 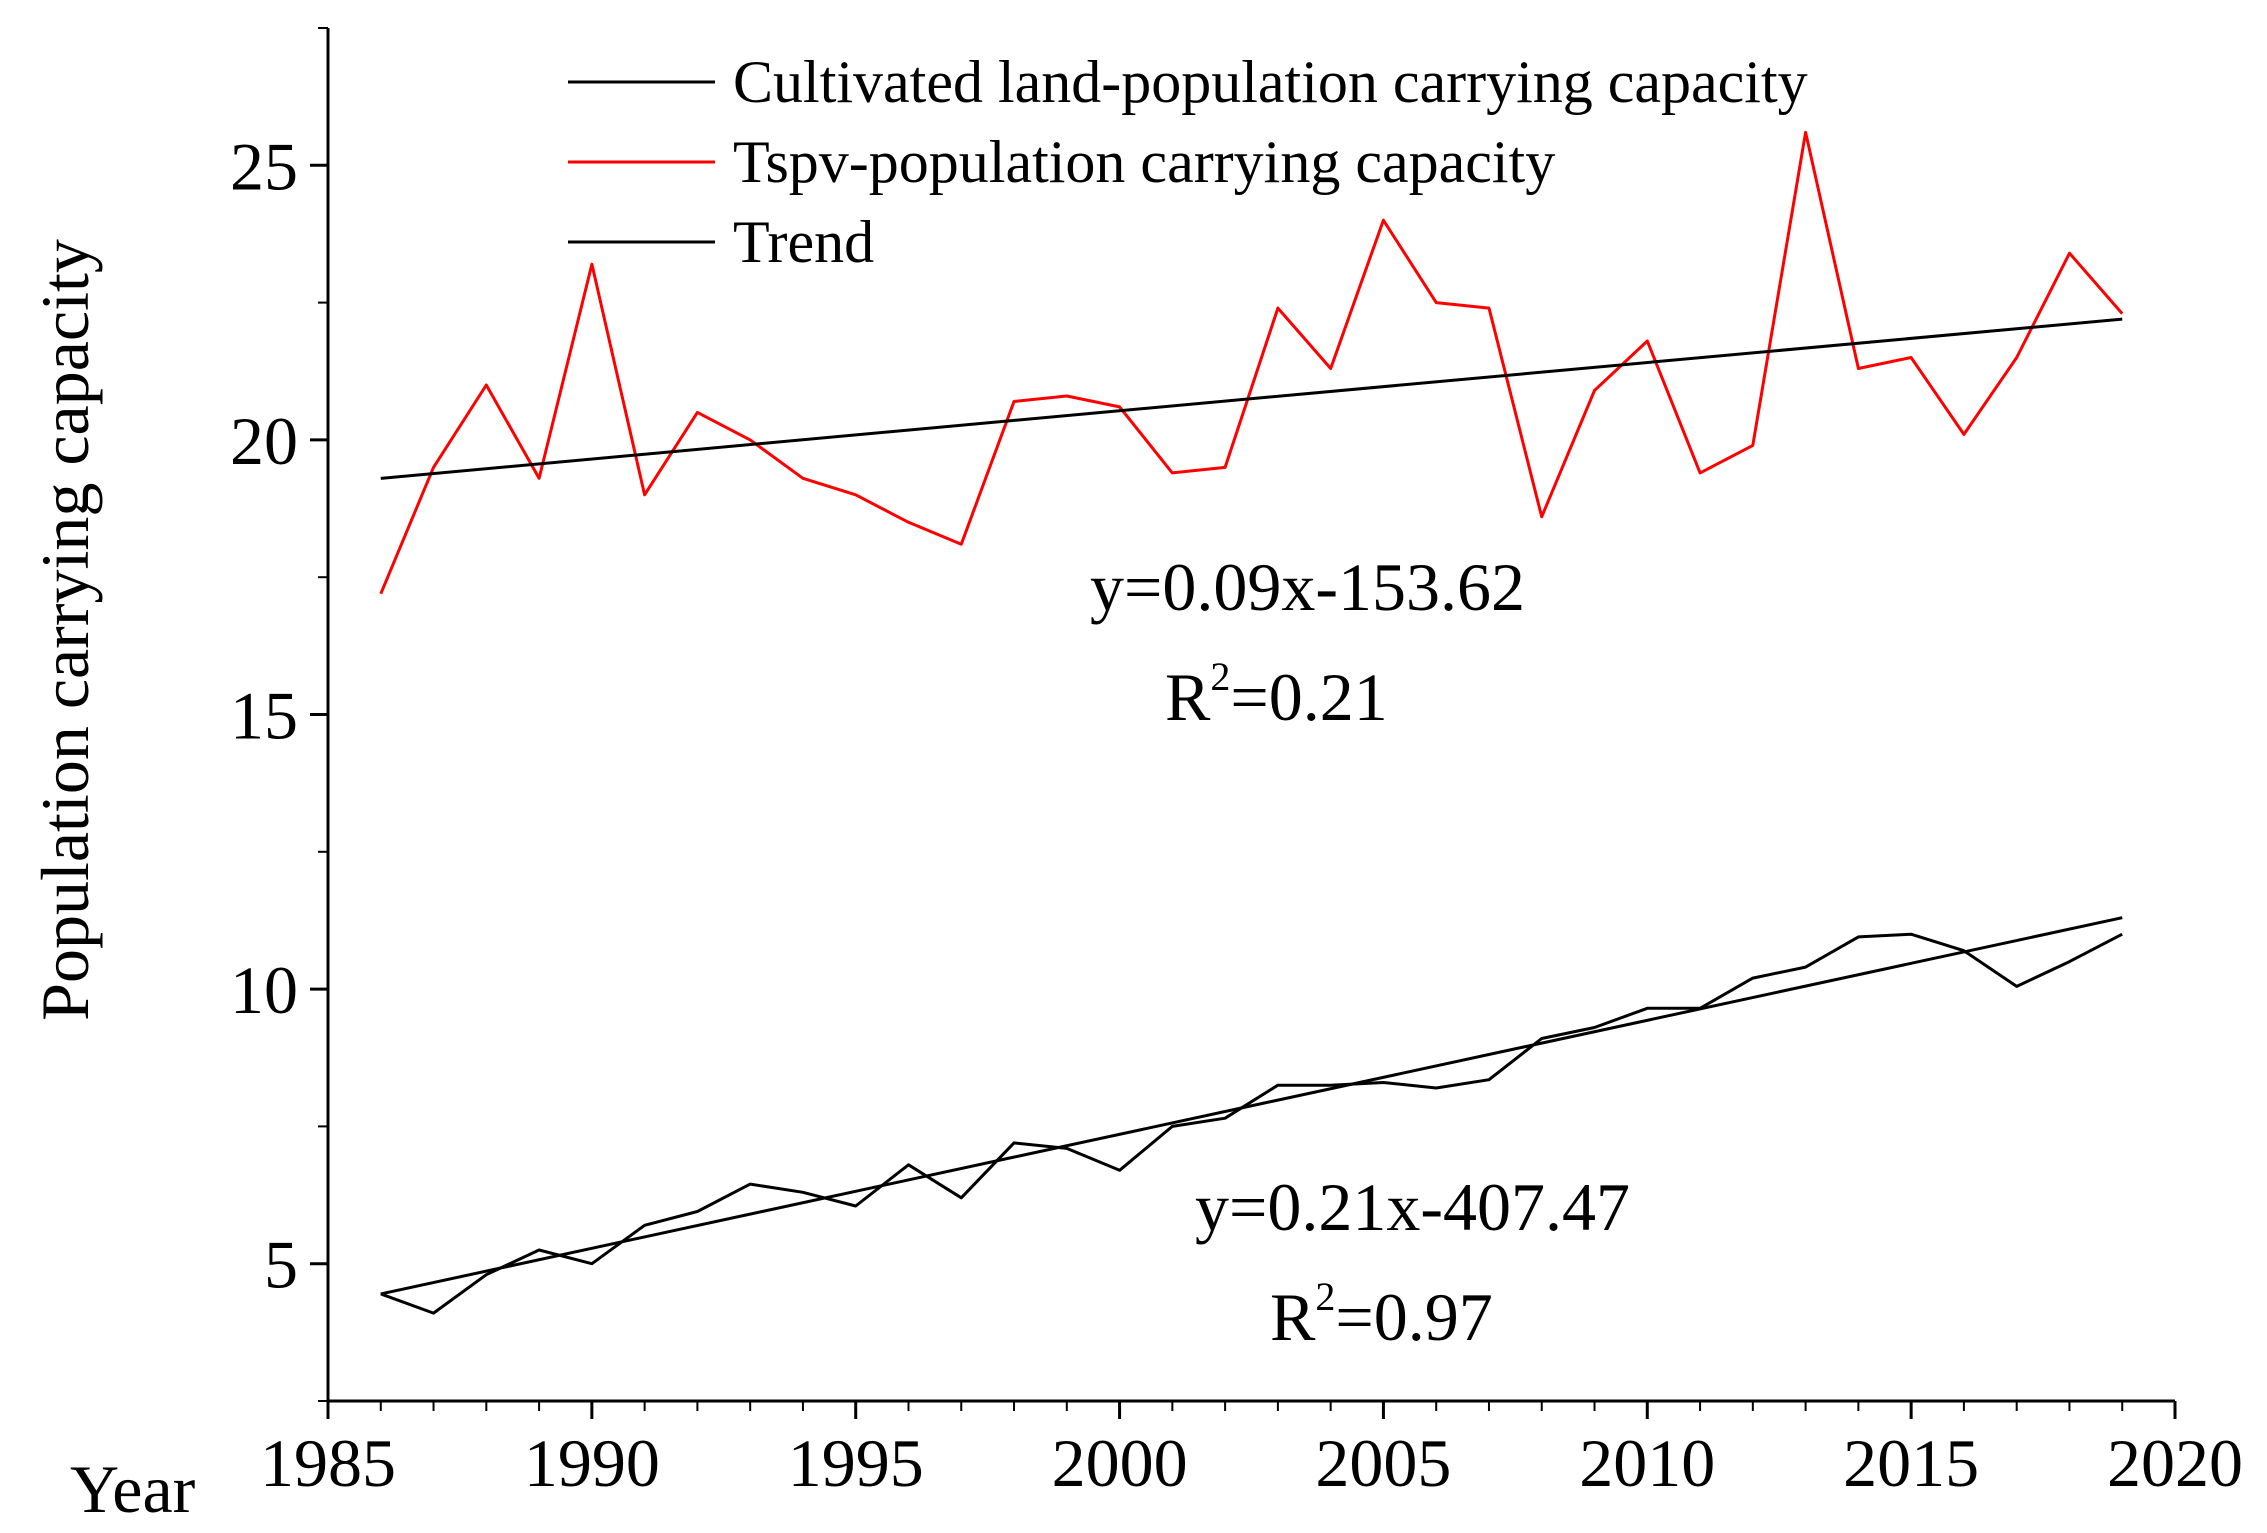 I want to click on y-tick-label: 10, so click(x=264, y=990).